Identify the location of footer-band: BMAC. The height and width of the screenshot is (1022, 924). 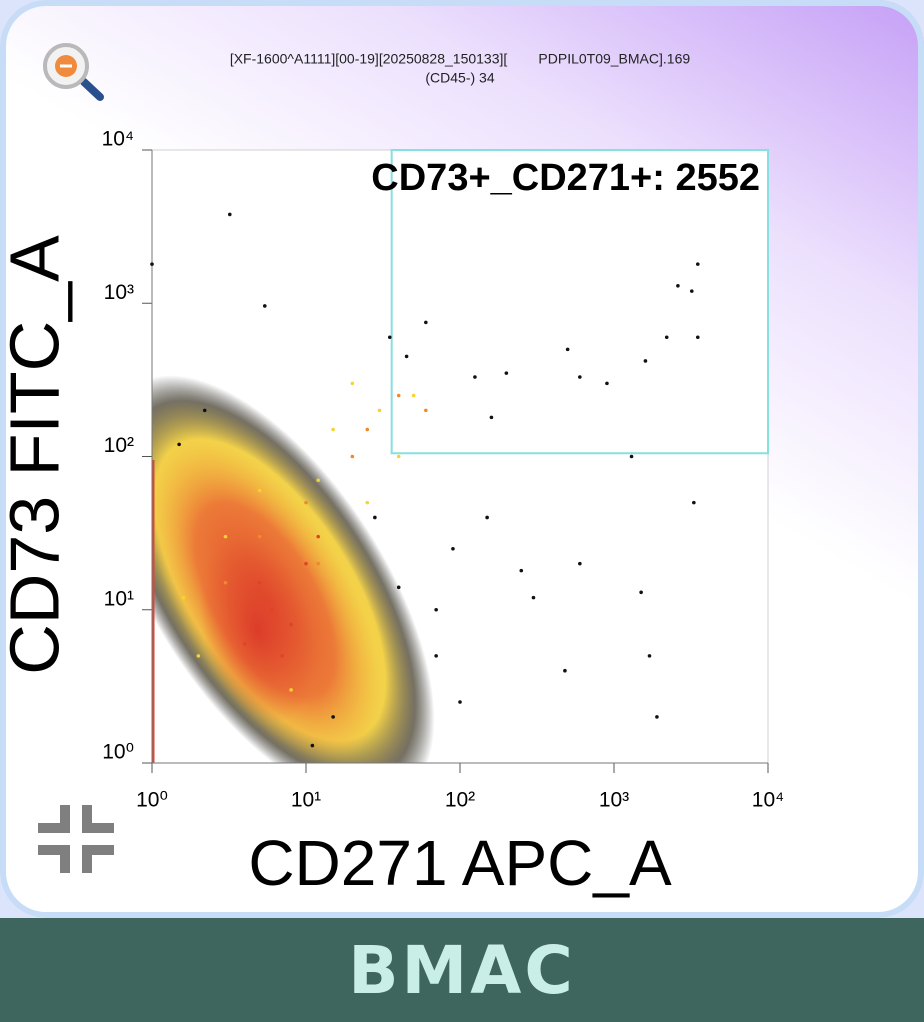
(462, 970).